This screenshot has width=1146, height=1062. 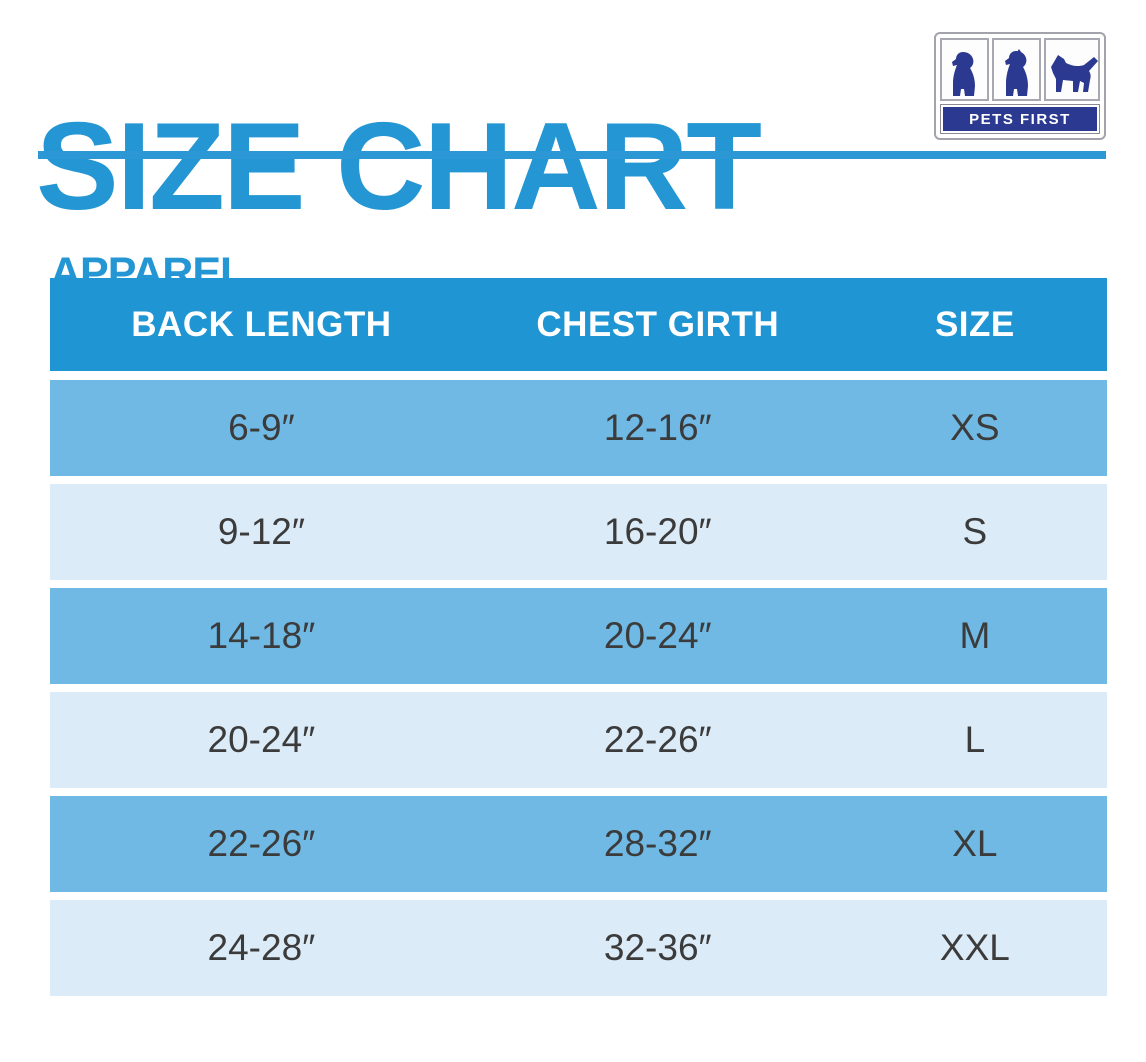 I want to click on table-row-l: 20-24″ 22-26″ L, so click(x=578, y=740).